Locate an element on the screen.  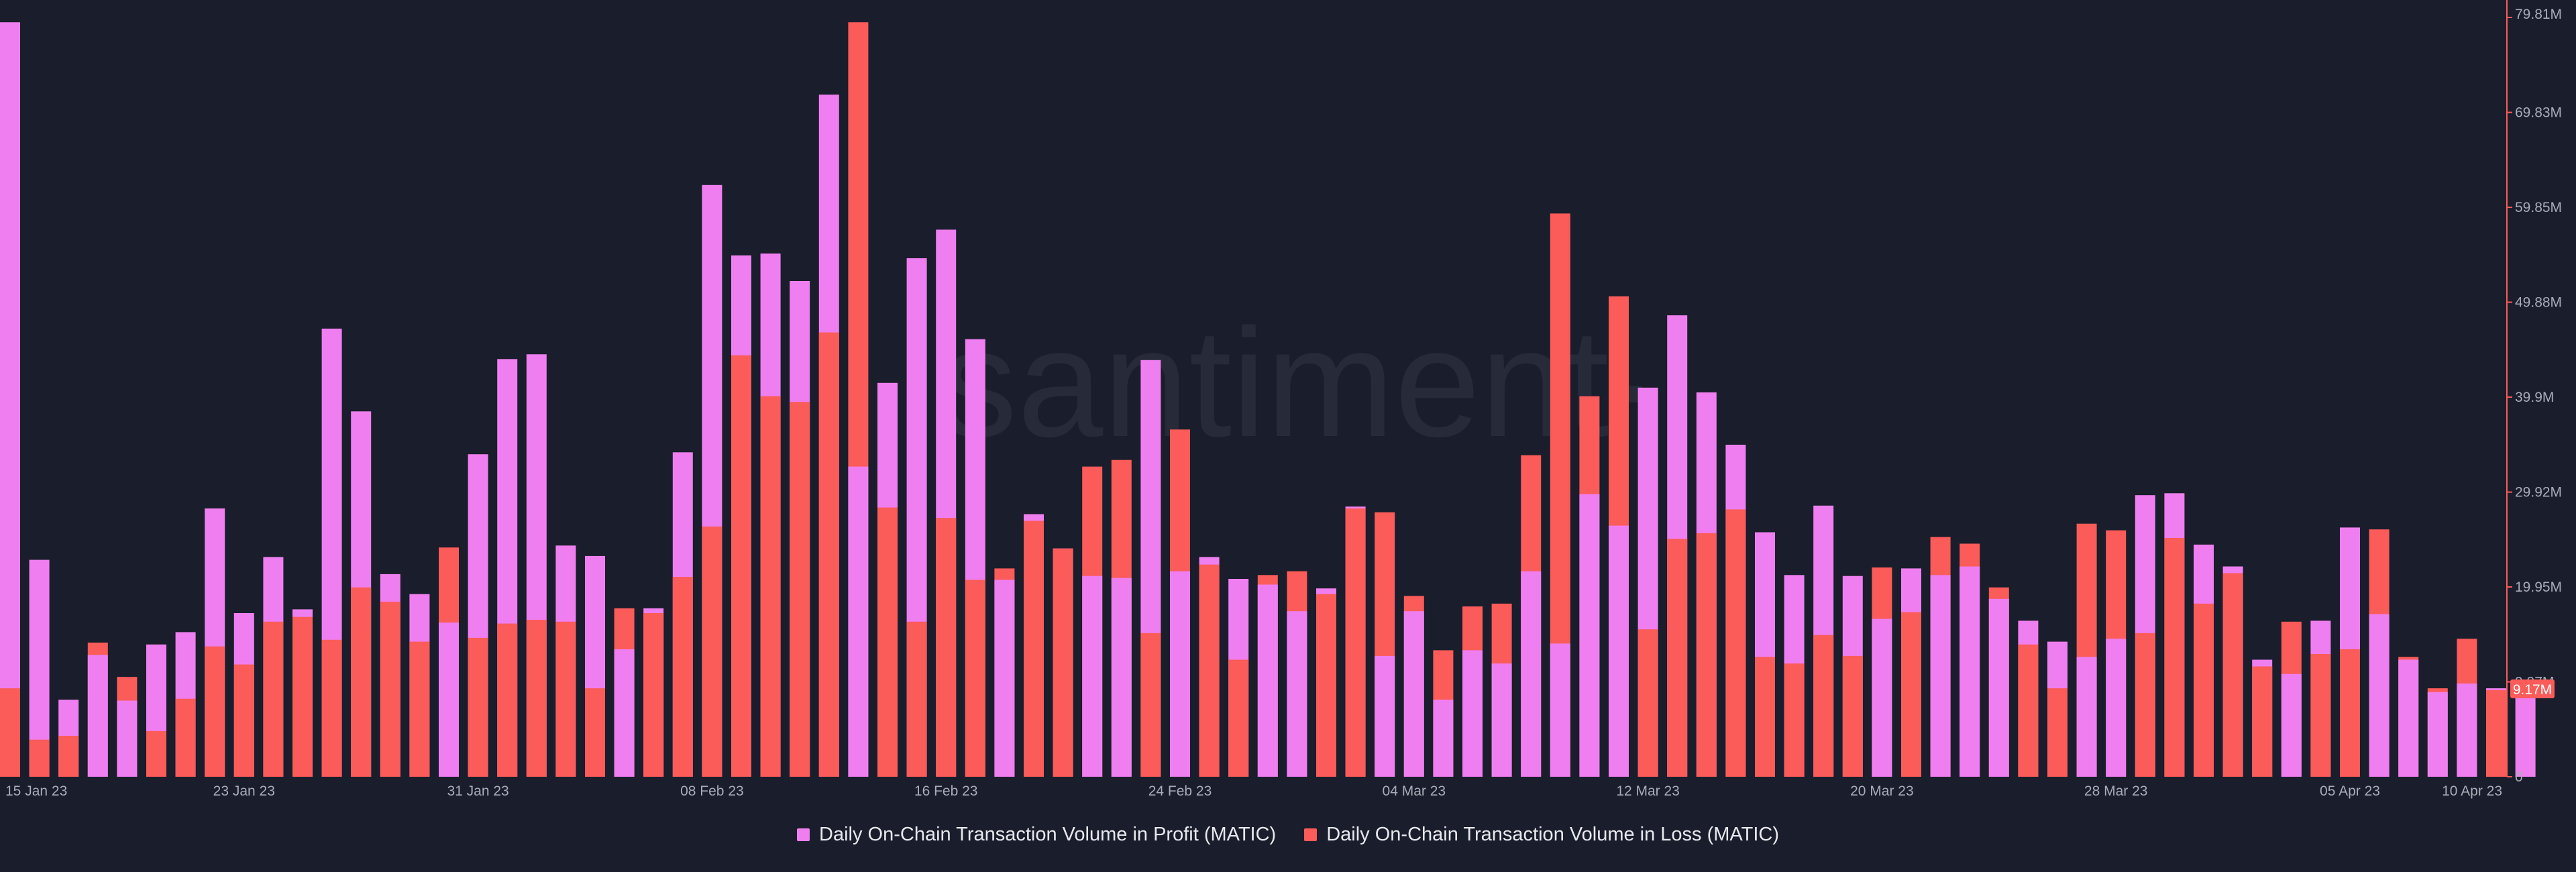
y-tick-label-7: 69.83M is located at coordinates (2538, 113).